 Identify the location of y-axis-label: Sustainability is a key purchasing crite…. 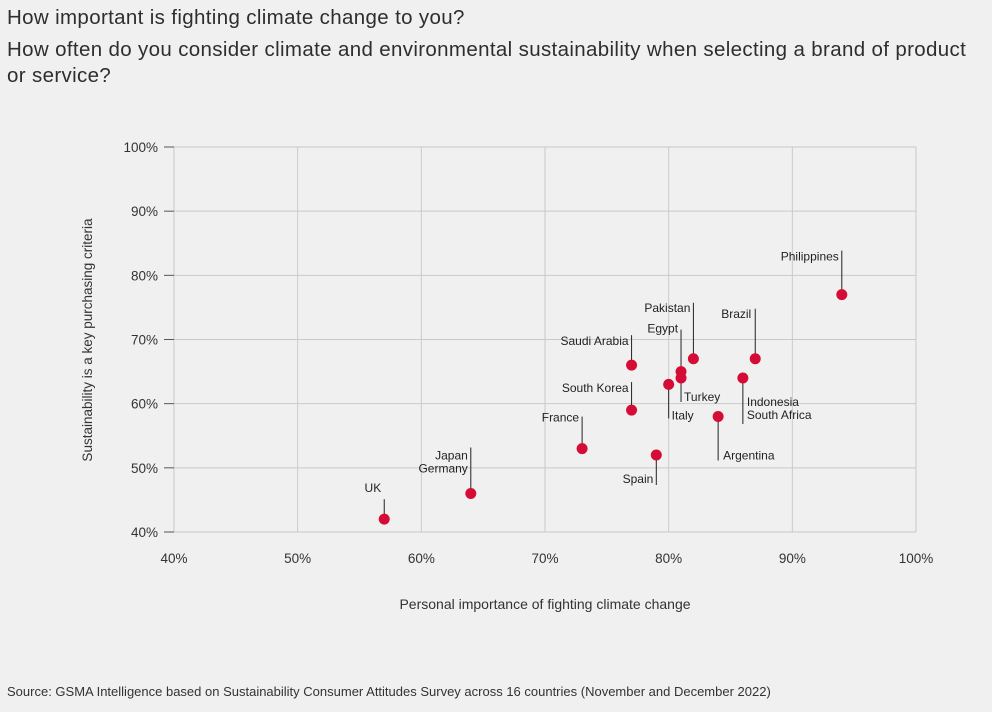
(87, 340).